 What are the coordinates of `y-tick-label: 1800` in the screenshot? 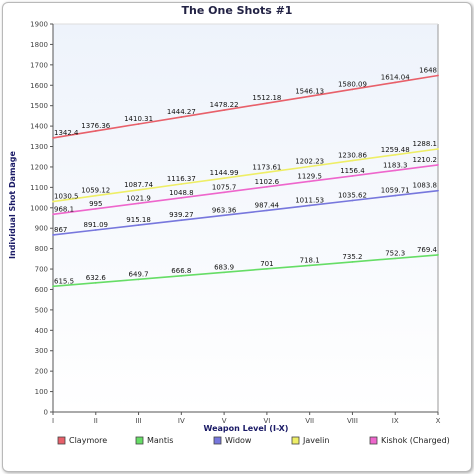 It's located at (39, 45).